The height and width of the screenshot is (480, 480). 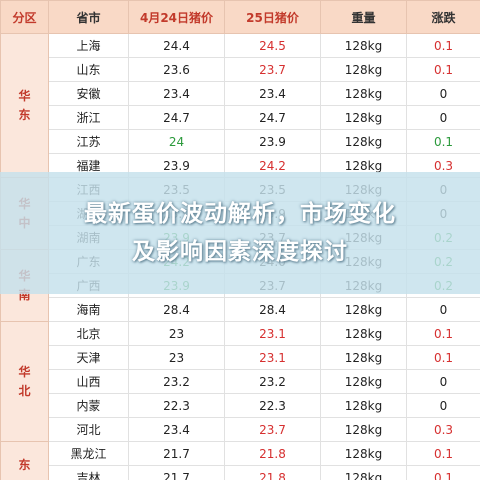 What do you see at coordinates (88, 357) in the screenshot?
I see `province-cell: 天津` at bounding box center [88, 357].